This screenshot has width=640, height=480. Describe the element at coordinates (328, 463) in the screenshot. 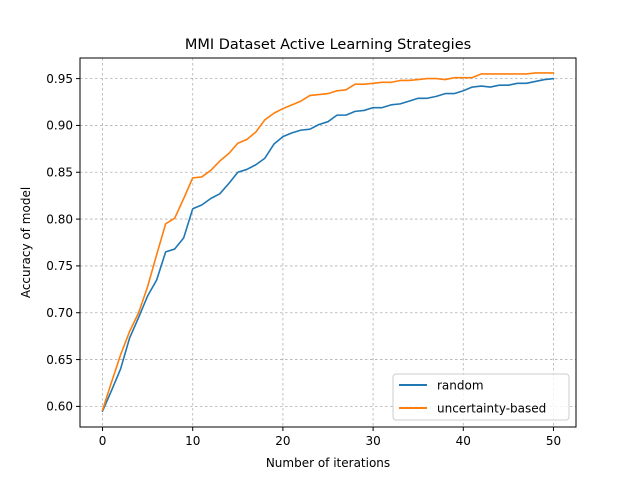

I see `x-axis-title: Number of iterations` at that location.